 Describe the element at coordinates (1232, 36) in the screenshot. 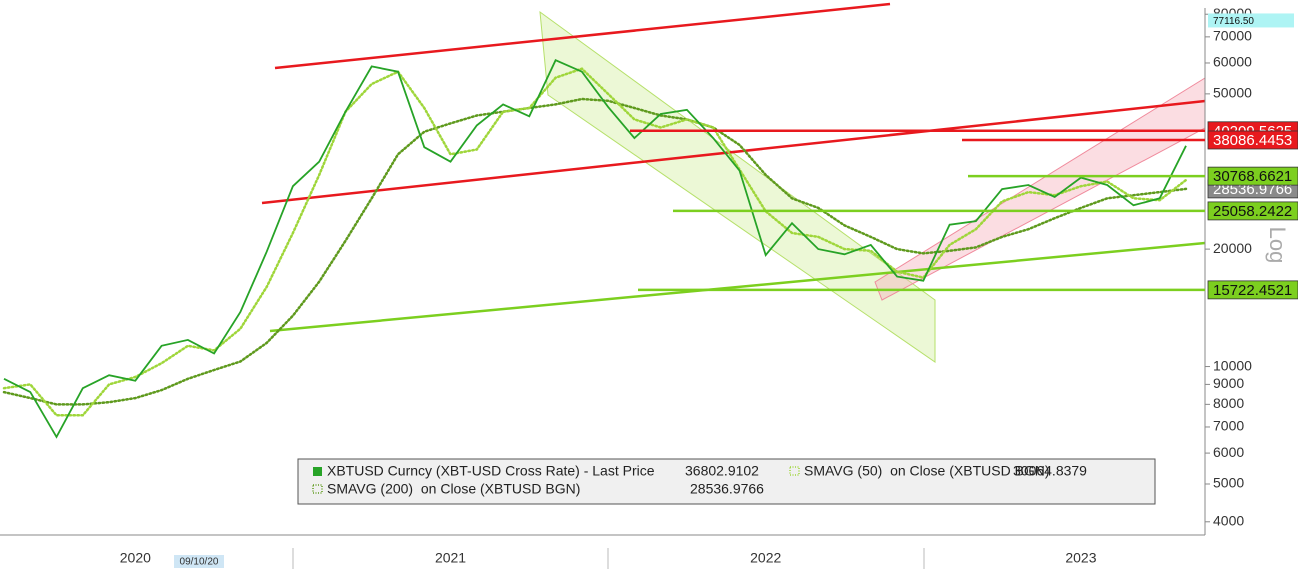

I see `y-tick-label: 70000` at that location.